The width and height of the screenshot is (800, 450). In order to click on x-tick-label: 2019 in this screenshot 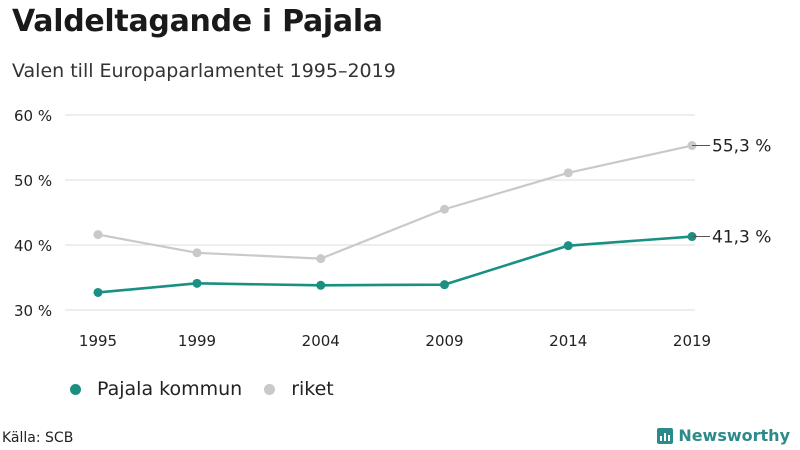, I will do `click(692, 341)`.